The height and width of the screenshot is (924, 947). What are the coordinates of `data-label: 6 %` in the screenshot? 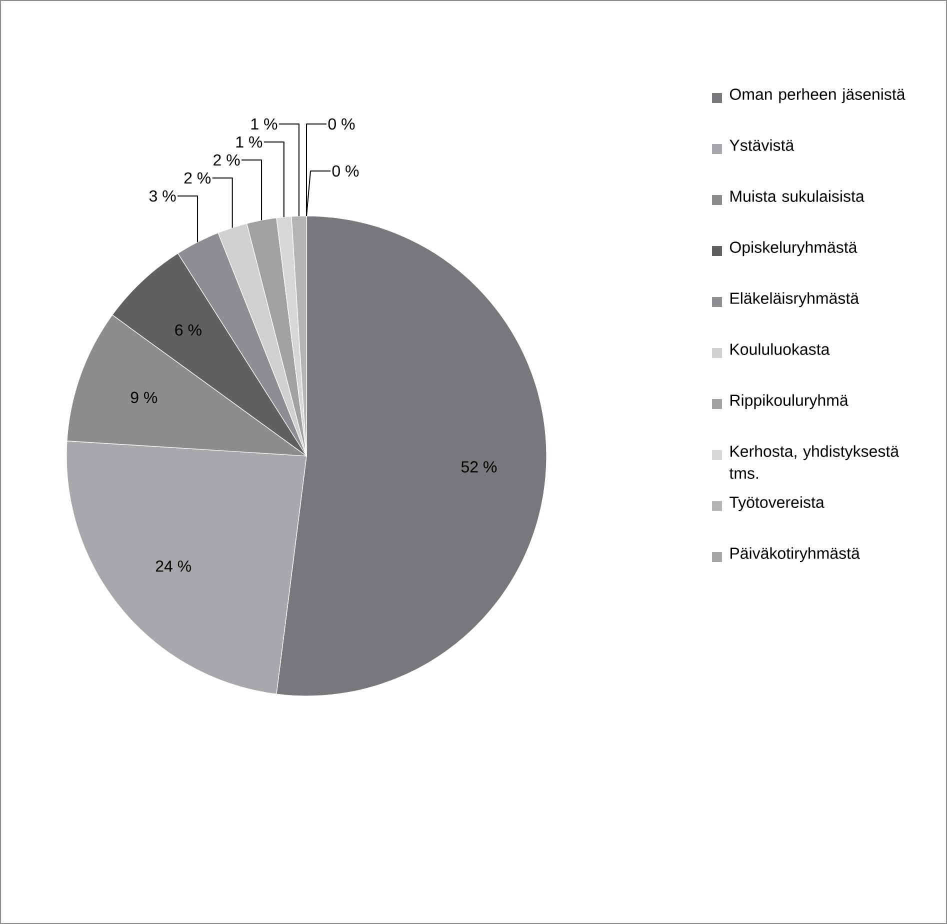 It's located at (188, 330).